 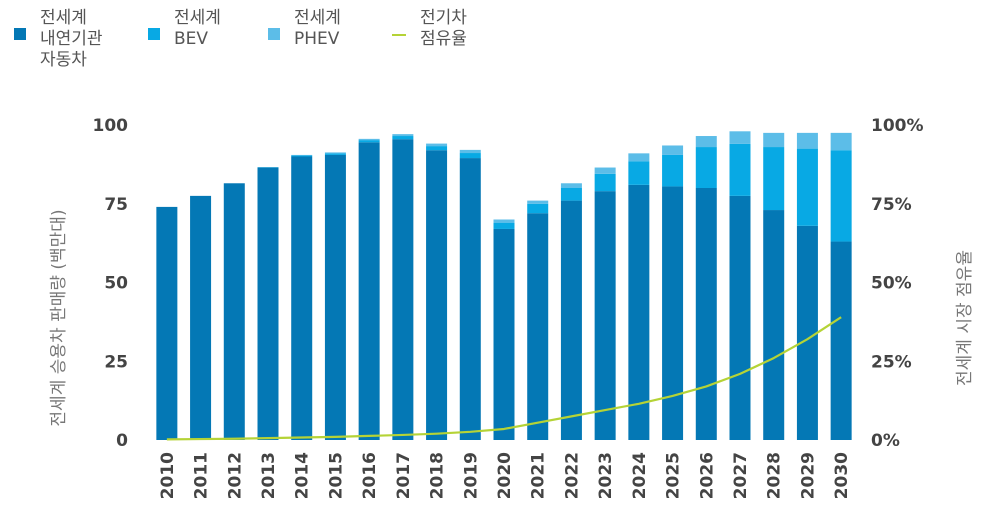 What do you see at coordinates (842, 475) in the screenshot?
I see `x-tick-label: 2030` at bounding box center [842, 475].